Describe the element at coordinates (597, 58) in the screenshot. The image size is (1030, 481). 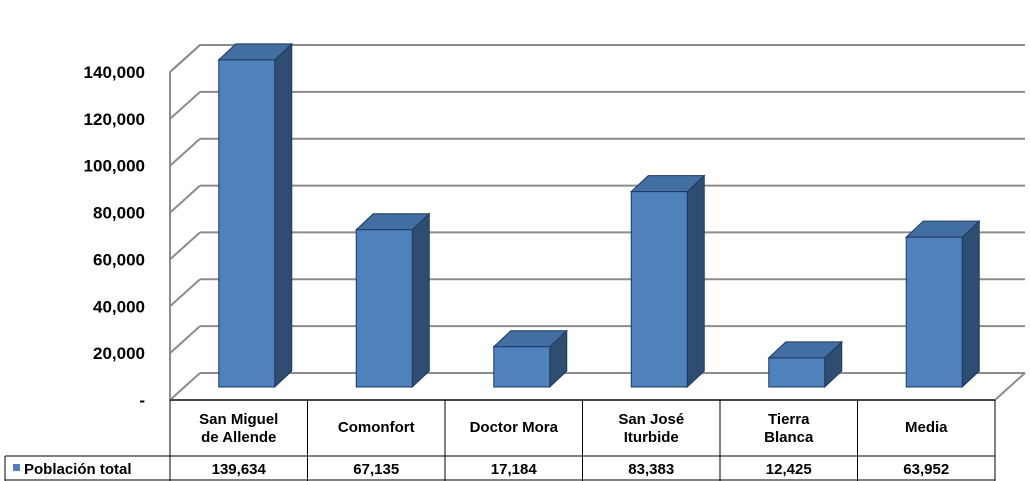
I see `back-wall-top` at that location.